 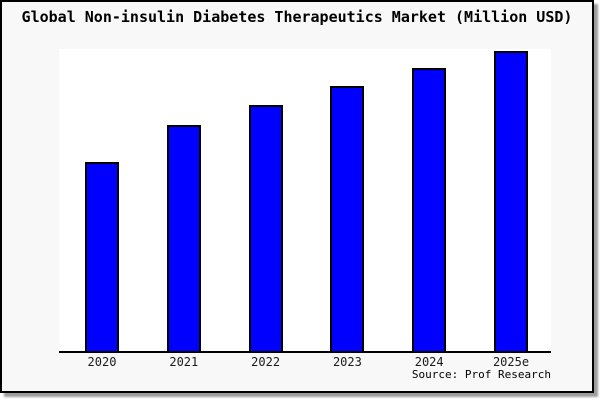 What do you see at coordinates (305, 363) in the screenshot?
I see `x-axis-labels: 2020 2021 2022 2023 2024 2025e` at bounding box center [305, 363].